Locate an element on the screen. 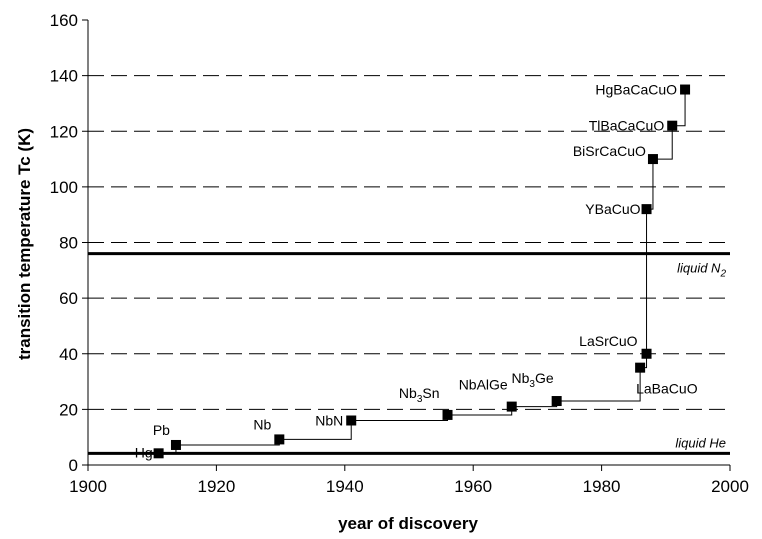 This screenshot has height=539, width=762. point-label: BiSrCaCuO is located at coordinates (609, 151).